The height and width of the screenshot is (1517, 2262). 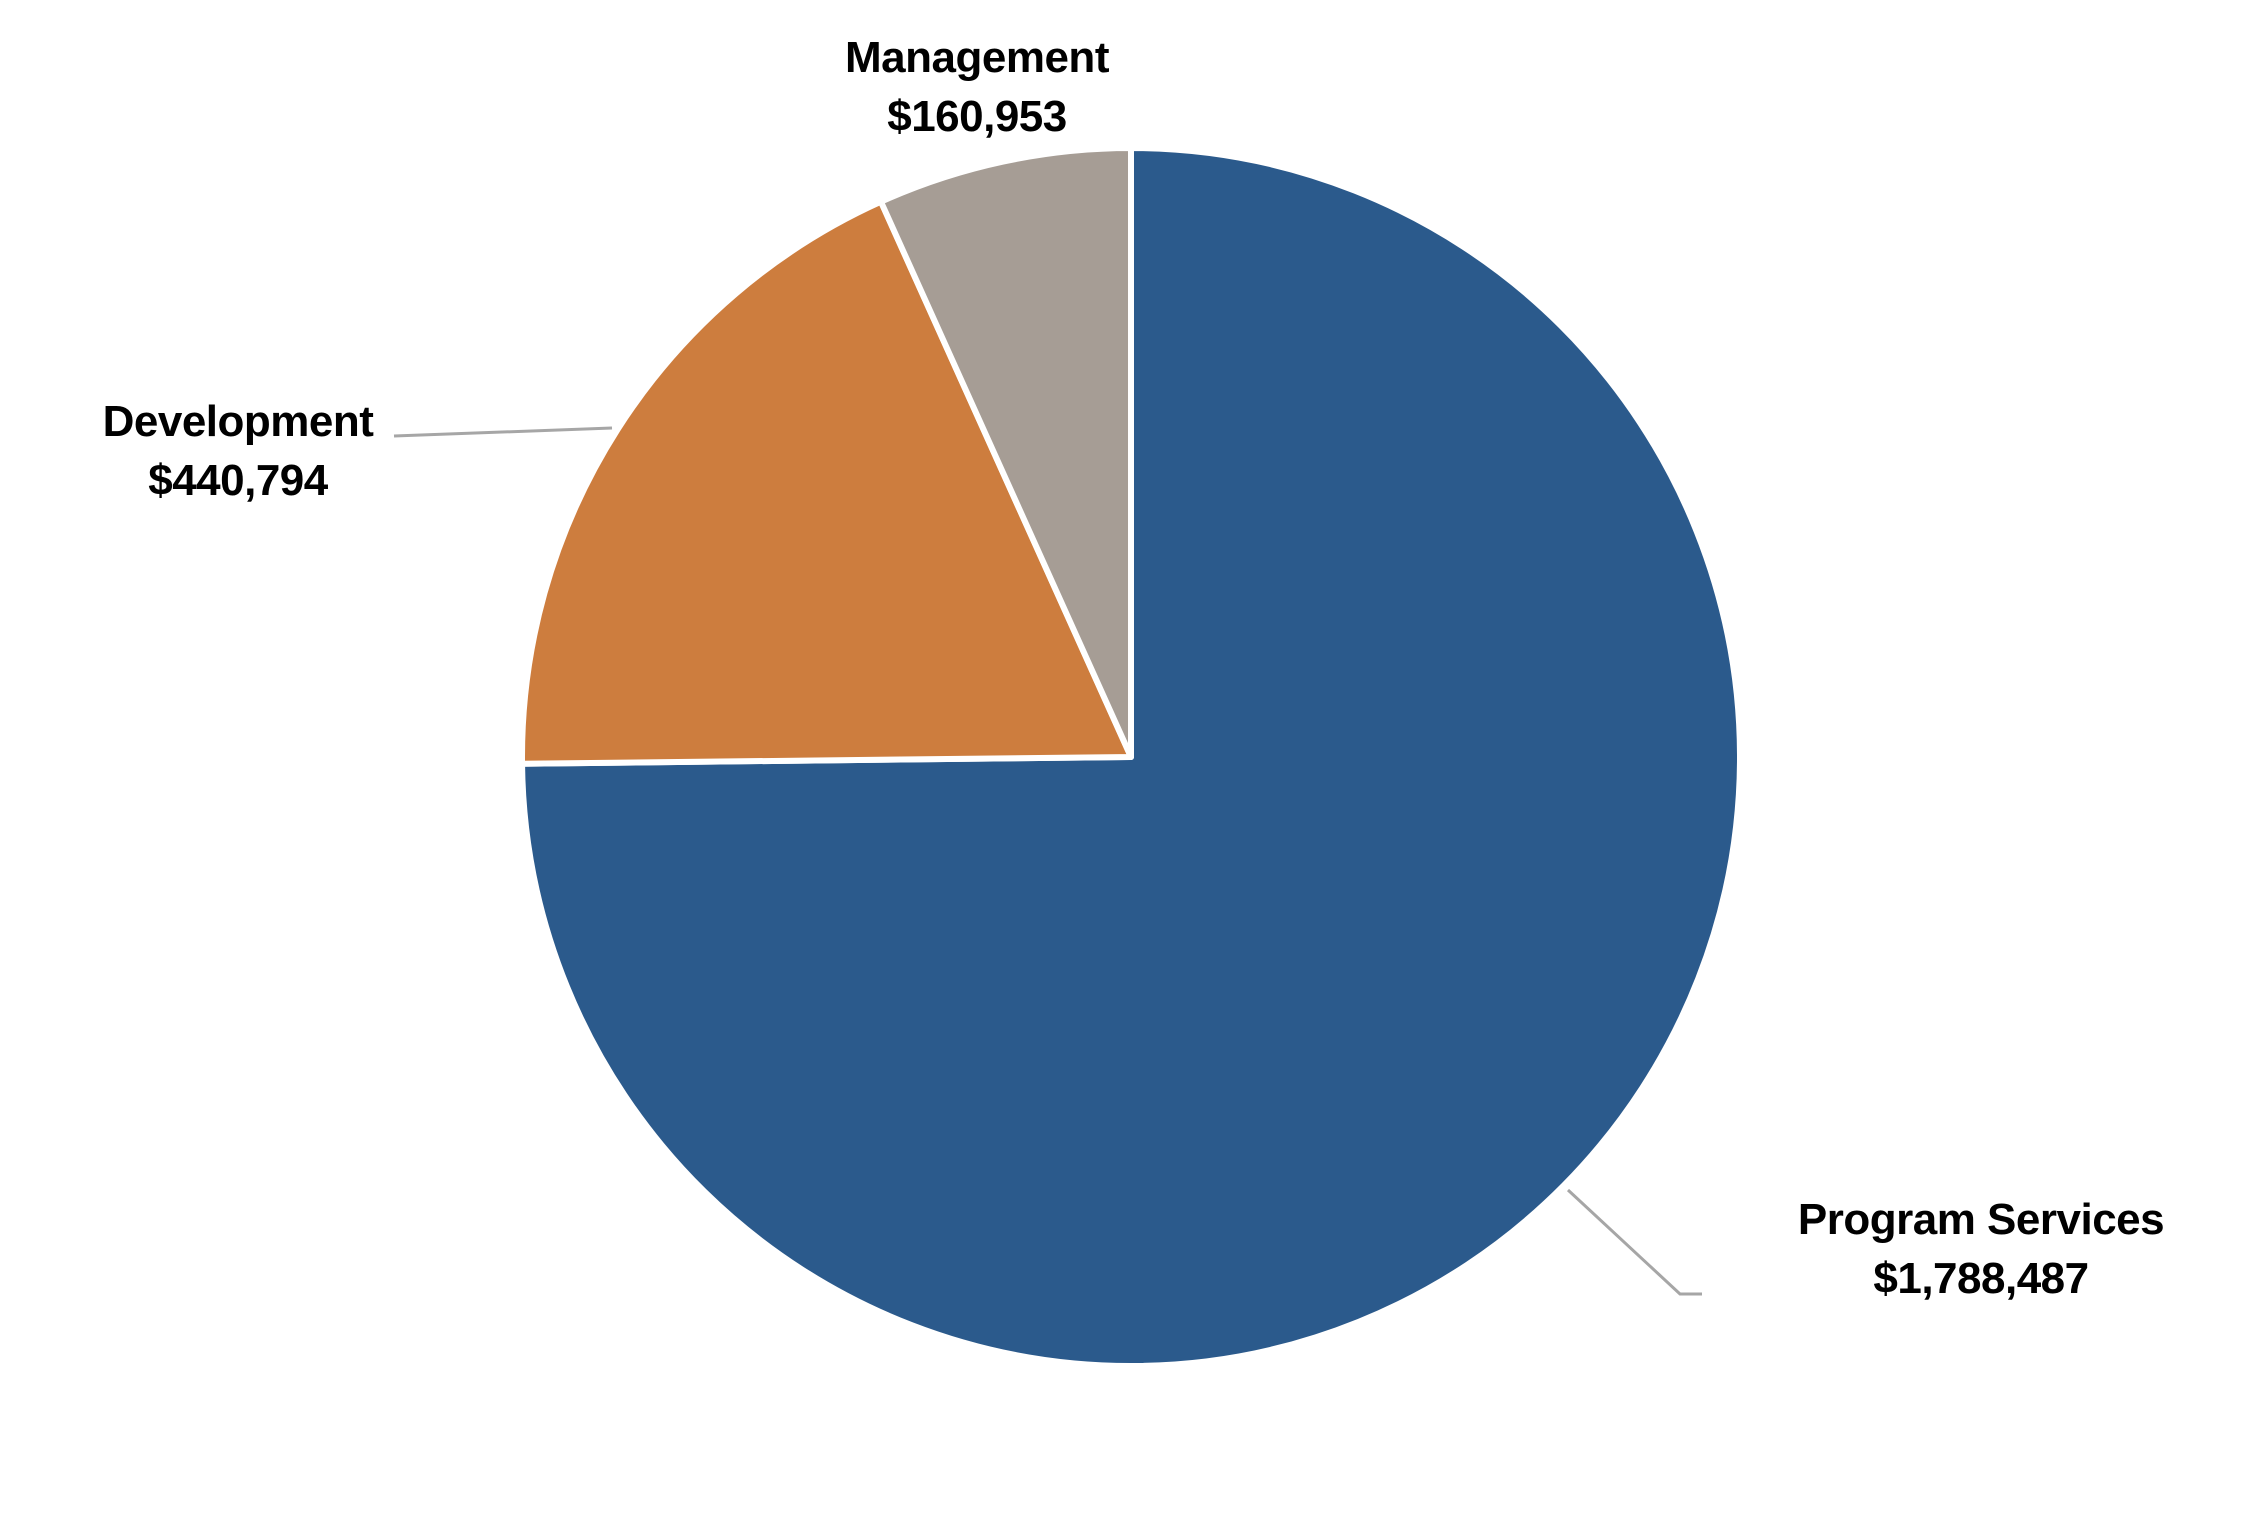 What do you see at coordinates (1981, 1278) in the screenshot?
I see `category-value: $1,788,487` at bounding box center [1981, 1278].